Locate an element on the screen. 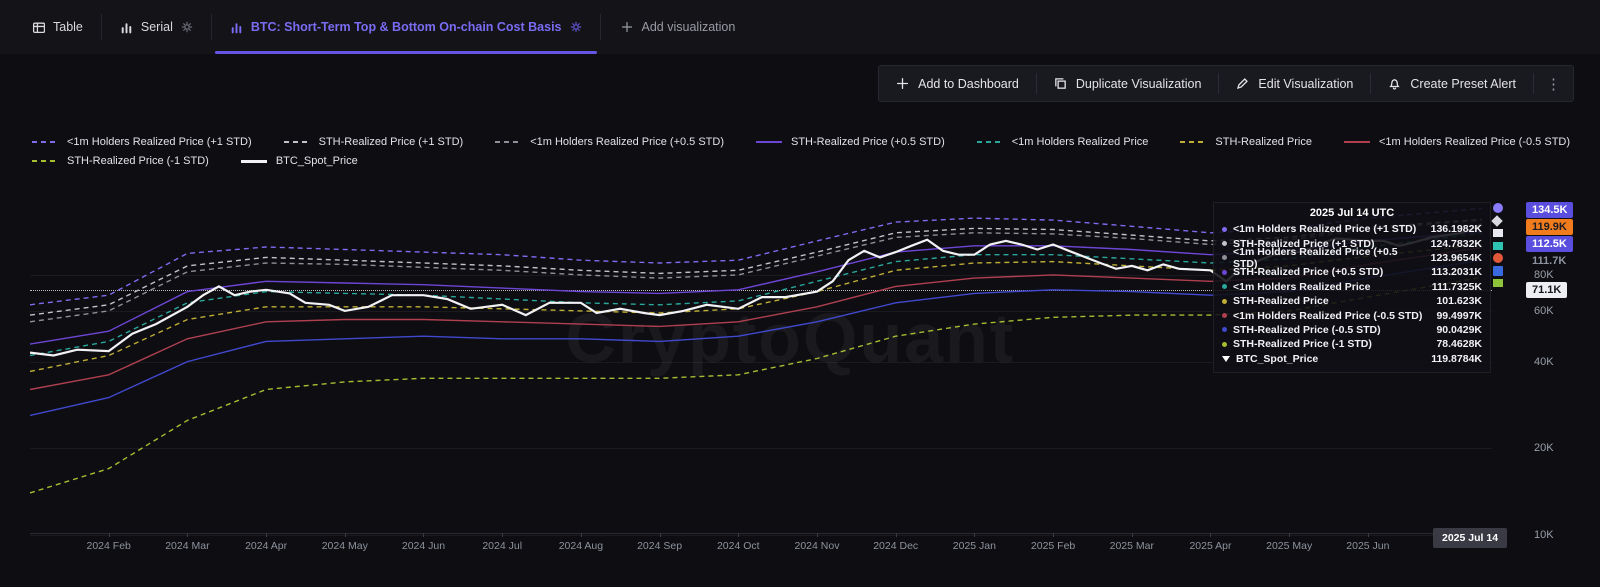 The width and height of the screenshot is (1600, 587). tab-table: Table is located at coordinates (57, 27).